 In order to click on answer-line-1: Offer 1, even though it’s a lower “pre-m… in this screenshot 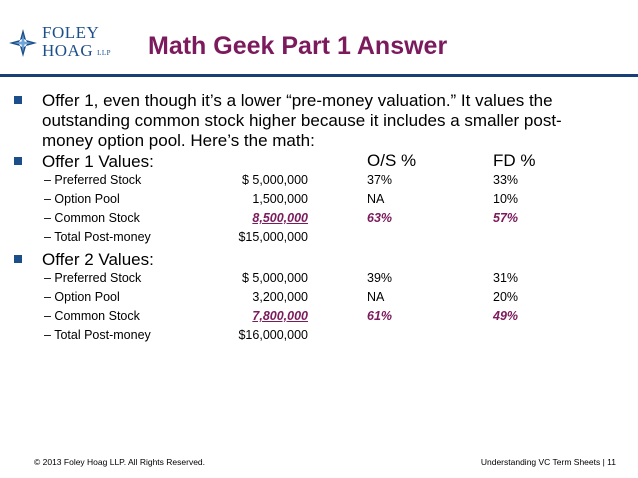, I will do `click(297, 100)`.